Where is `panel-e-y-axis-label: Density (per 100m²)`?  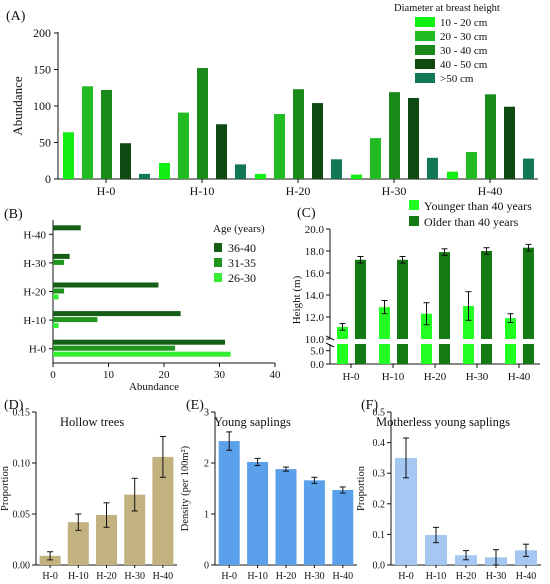
panel-e-y-axis-label: Density (per 100m²) is located at coordinates (185, 488).